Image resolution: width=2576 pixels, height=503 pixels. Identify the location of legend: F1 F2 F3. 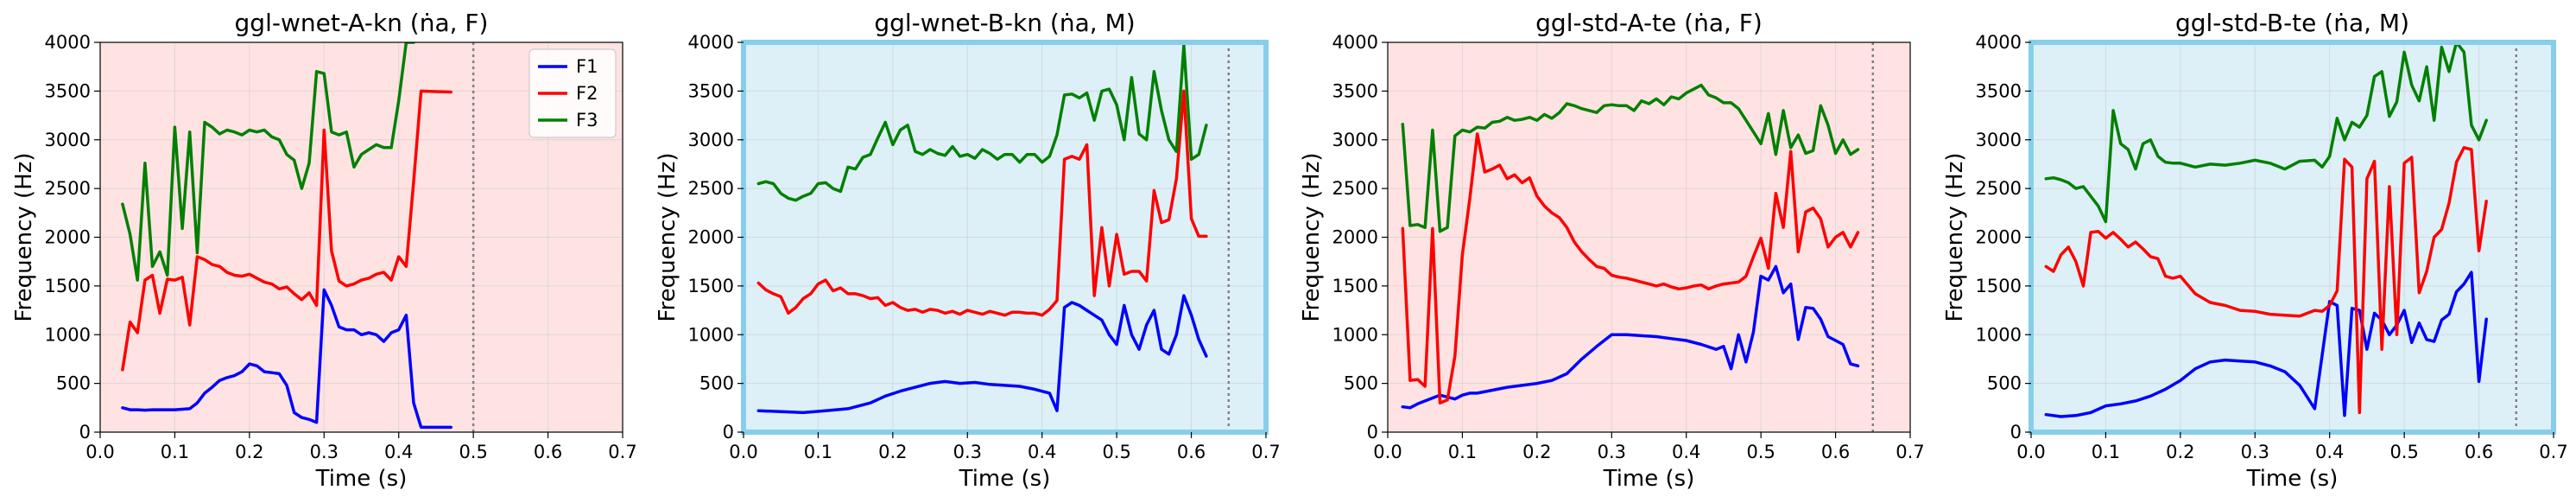
(572, 93).